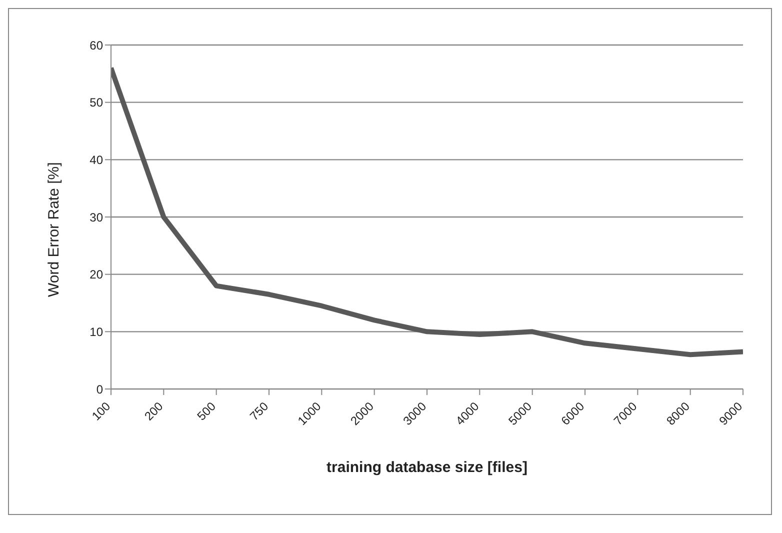  What do you see at coordinates (154, 411) in the screenshot?
I see `x-tick-label: 200` at bounding box center [154, 411].